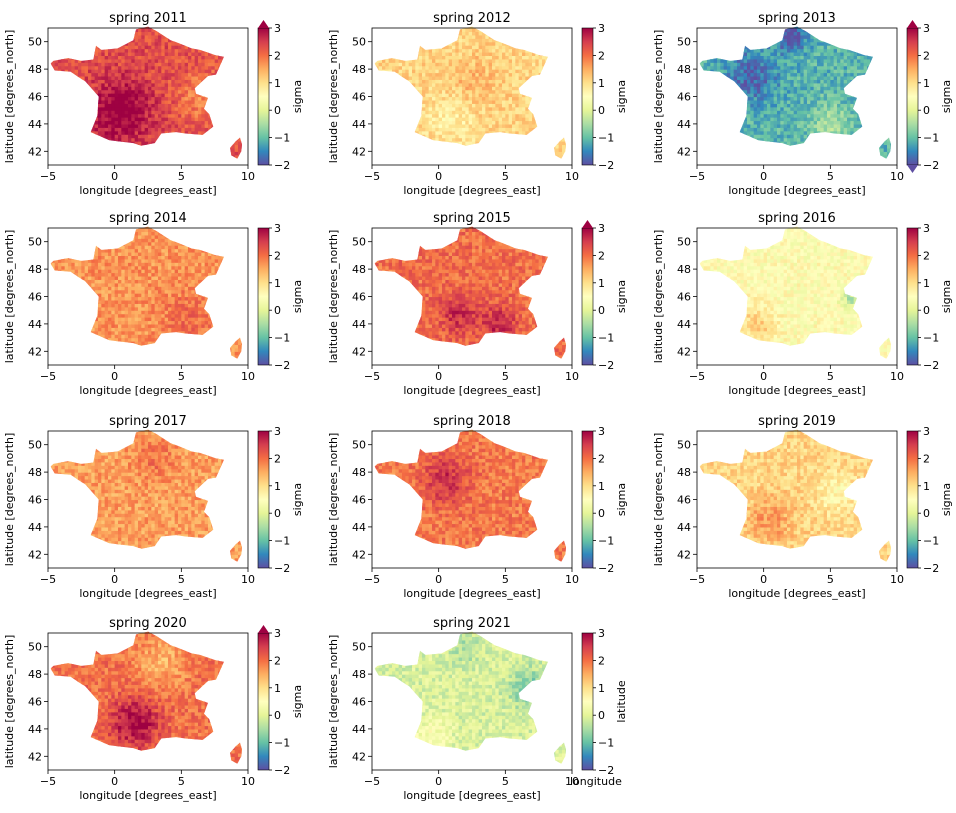 The image size is (956, 813). I want to click on subplot-title: spring 2013, so click(797, 18).